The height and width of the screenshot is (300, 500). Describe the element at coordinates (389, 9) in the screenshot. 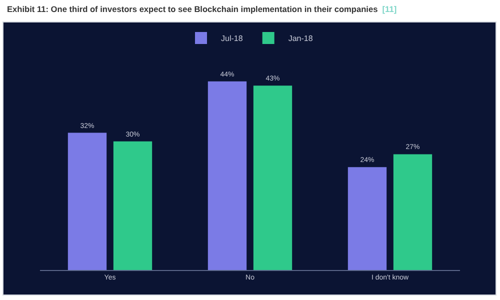

I see `text: [11]` at that location.